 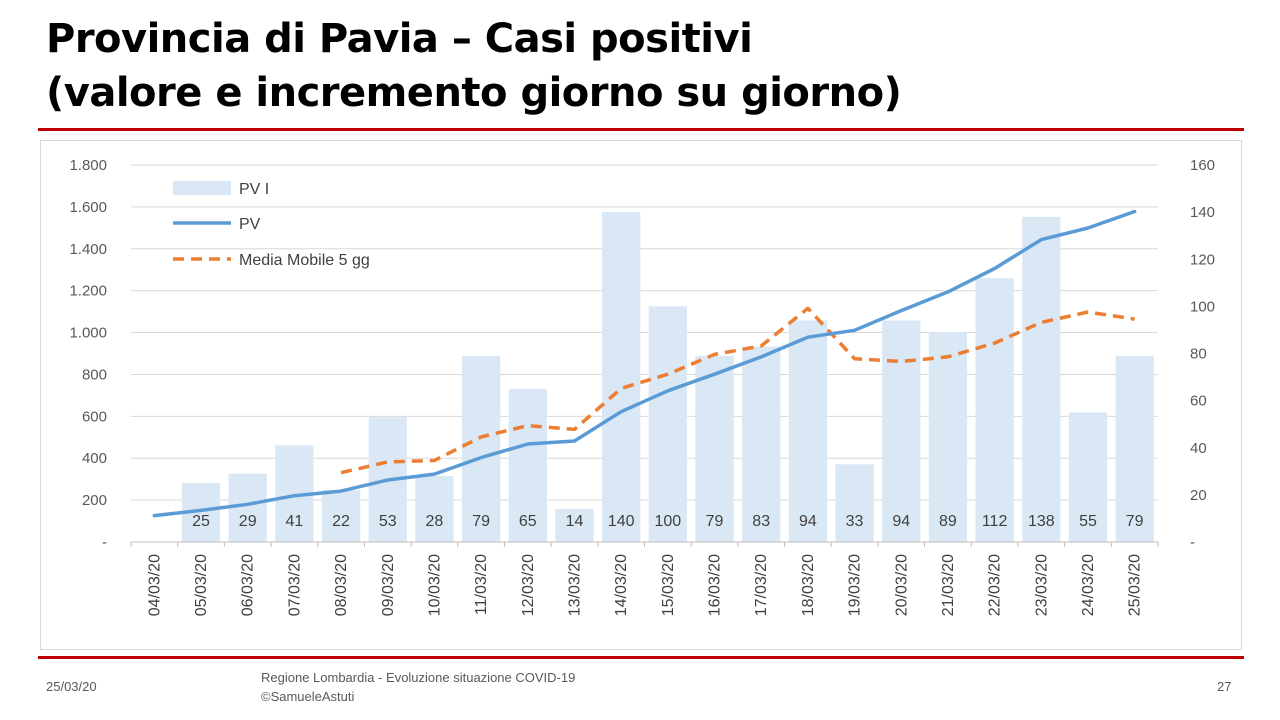 I want to click on bar-data-label: 65, so click(x=528, y=521).